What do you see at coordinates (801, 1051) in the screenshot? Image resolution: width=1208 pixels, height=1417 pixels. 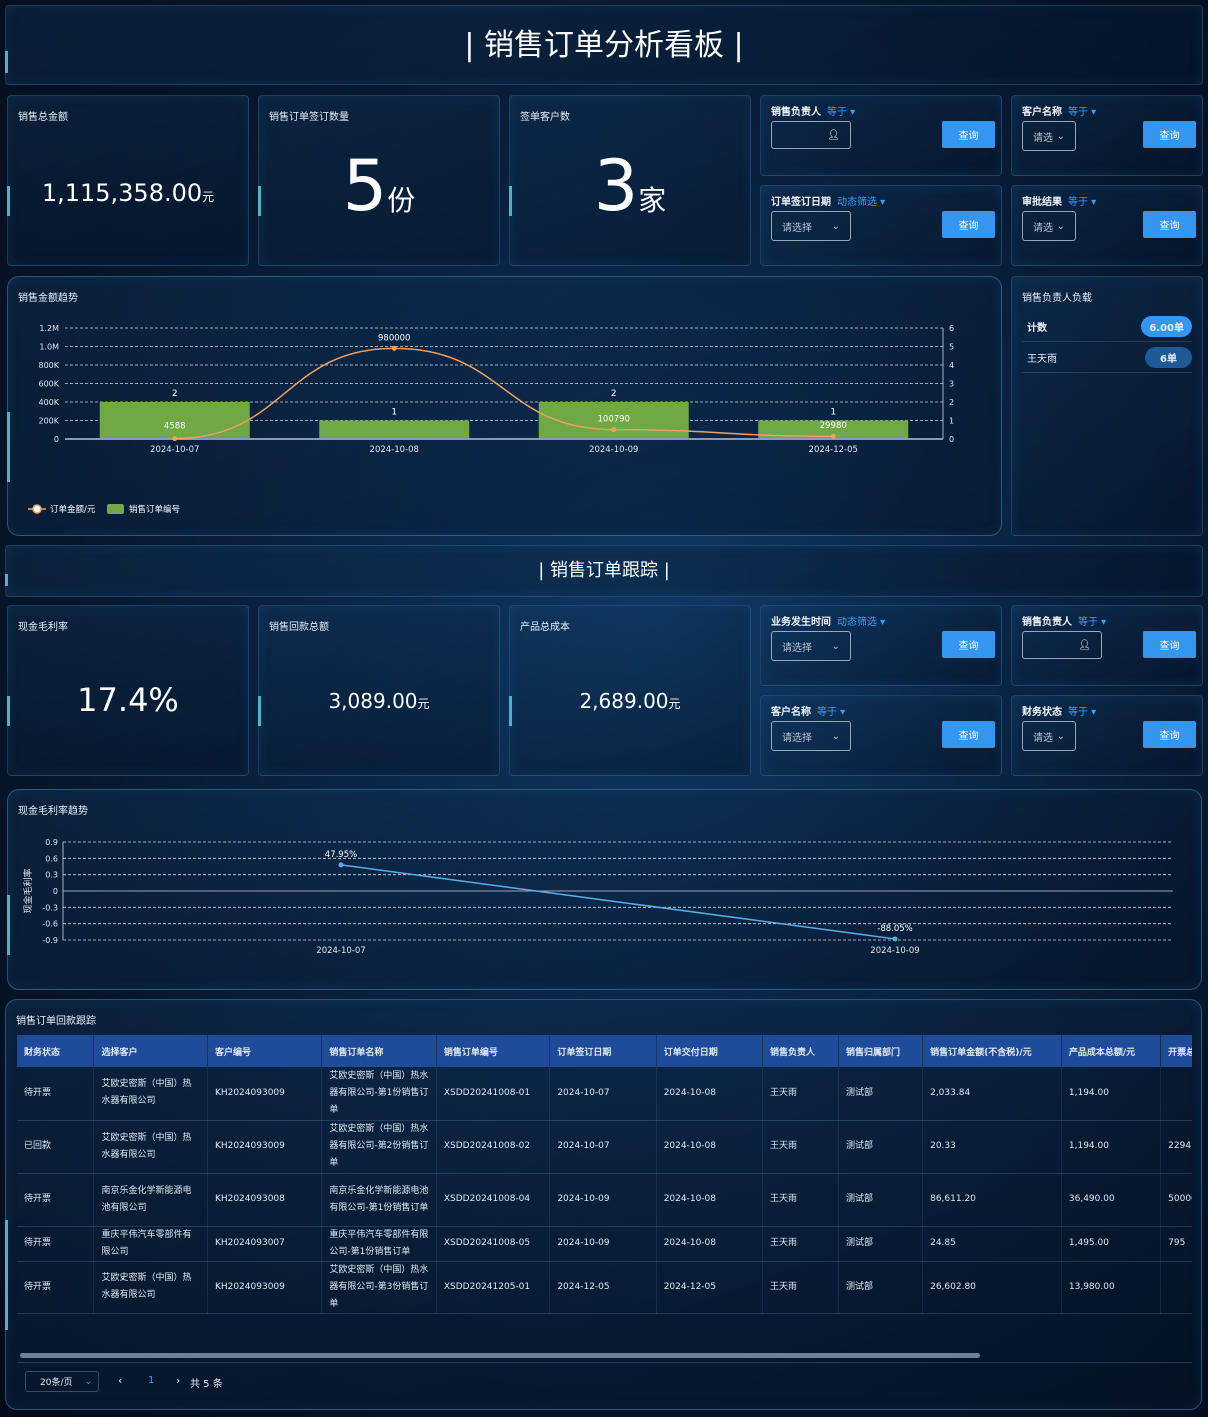 I see `column-header: 销售负责人` at bounding box center [801, 1051].